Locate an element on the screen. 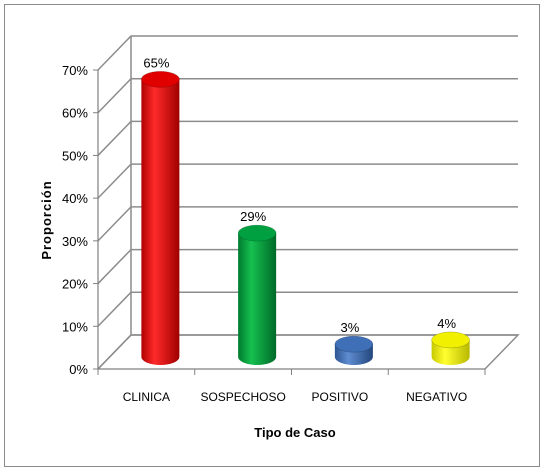 The height and width of the screenshot is (471, 544). bar-positivo is located at coordinates (354, 350).